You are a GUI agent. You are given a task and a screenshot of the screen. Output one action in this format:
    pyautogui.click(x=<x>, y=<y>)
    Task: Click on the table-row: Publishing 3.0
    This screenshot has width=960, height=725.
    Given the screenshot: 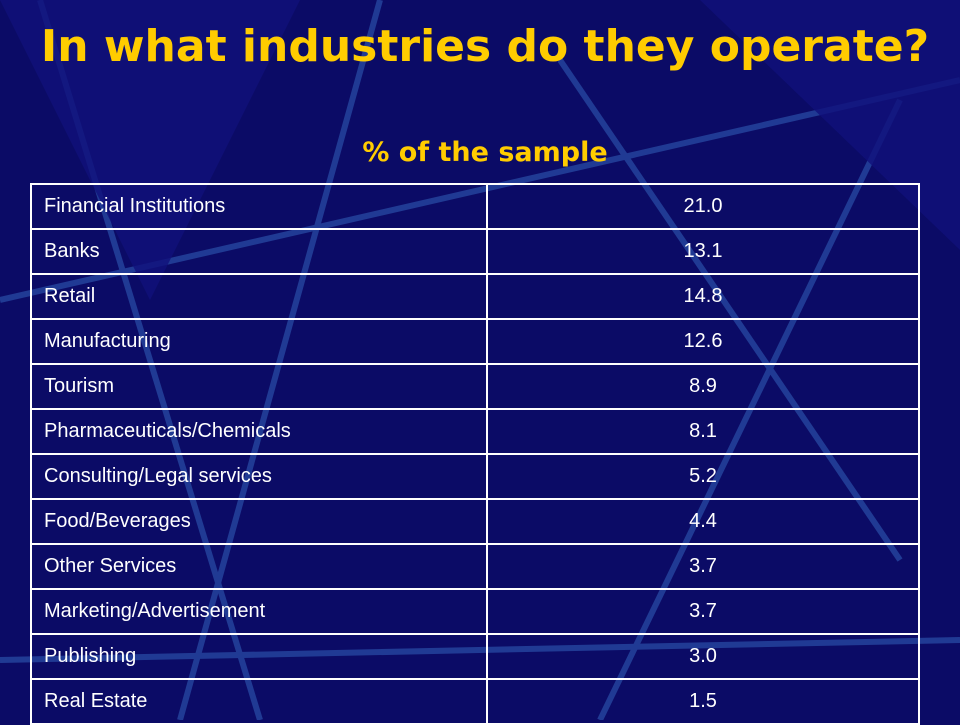 What is the action you would take?
    pyautogui.click(x=475, y=656)
    